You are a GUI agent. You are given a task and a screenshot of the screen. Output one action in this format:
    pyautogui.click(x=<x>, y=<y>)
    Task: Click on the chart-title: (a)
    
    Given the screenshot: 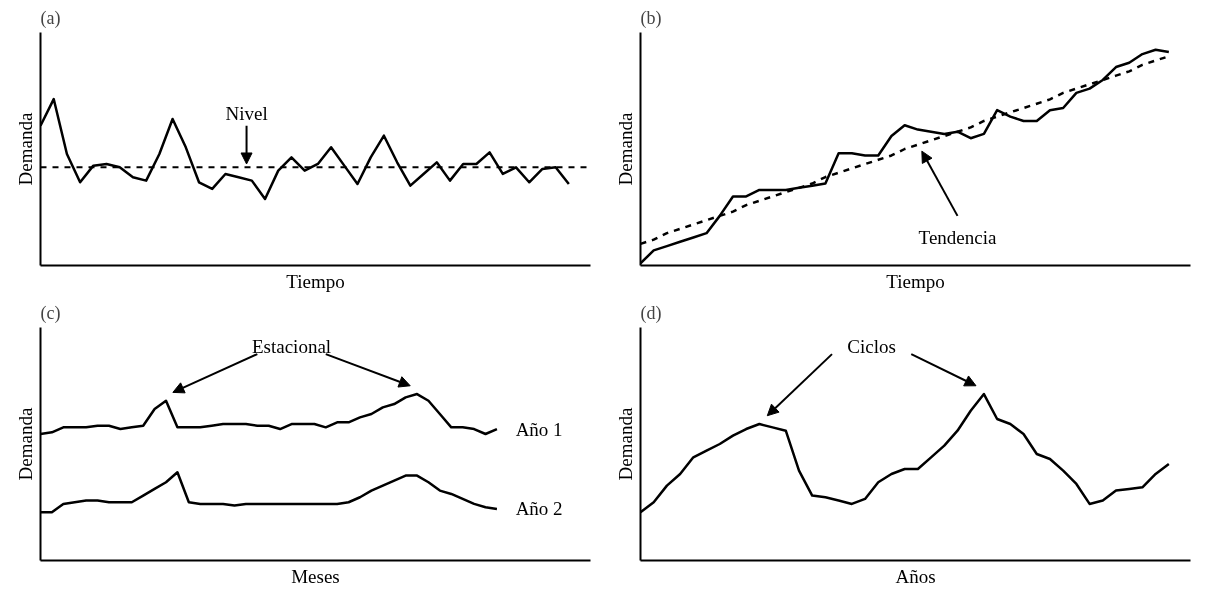 What is the action you would take?
    pyautogui.click(x=50, y=18)
    